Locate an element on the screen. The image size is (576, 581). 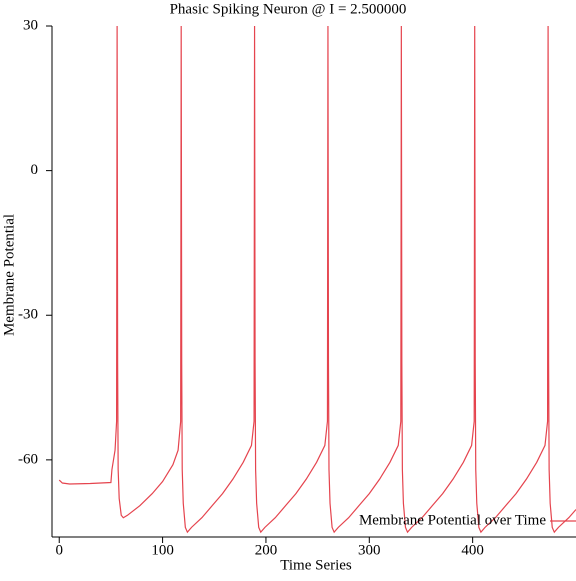
x-tick-label: 0 is located at coordinates (59, 550).